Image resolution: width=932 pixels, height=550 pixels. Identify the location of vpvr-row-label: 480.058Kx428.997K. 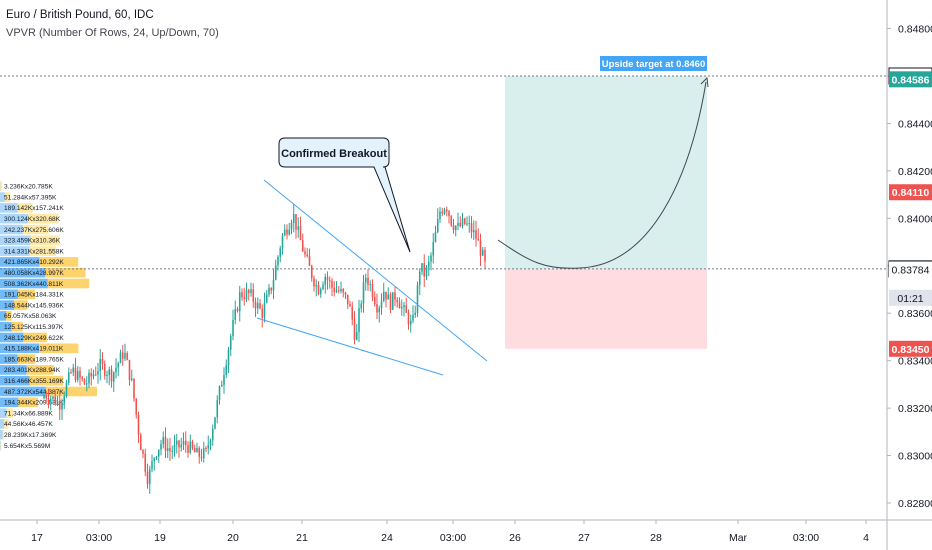
(34, 273).